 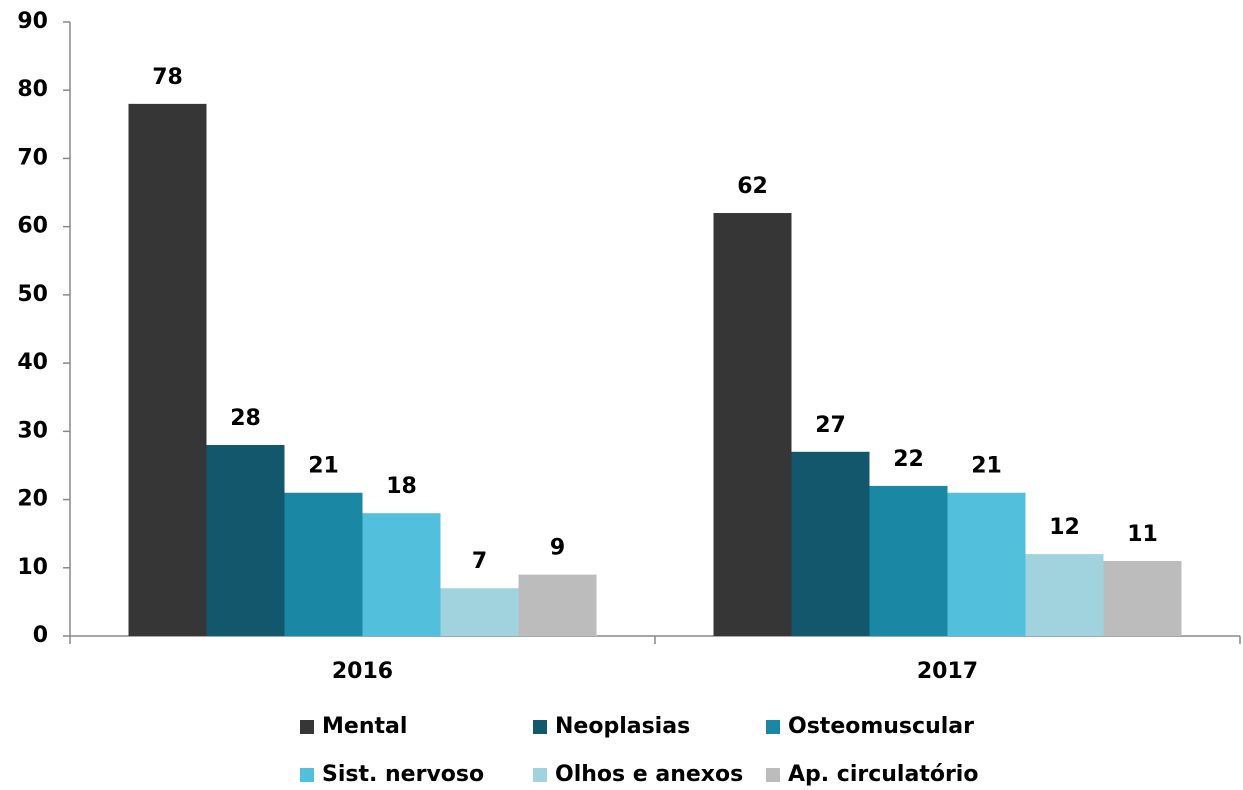 What do you see at coordinates (167, 77) in the screenshot?
I see `value-label: 78` at bounding box center [167, 77].